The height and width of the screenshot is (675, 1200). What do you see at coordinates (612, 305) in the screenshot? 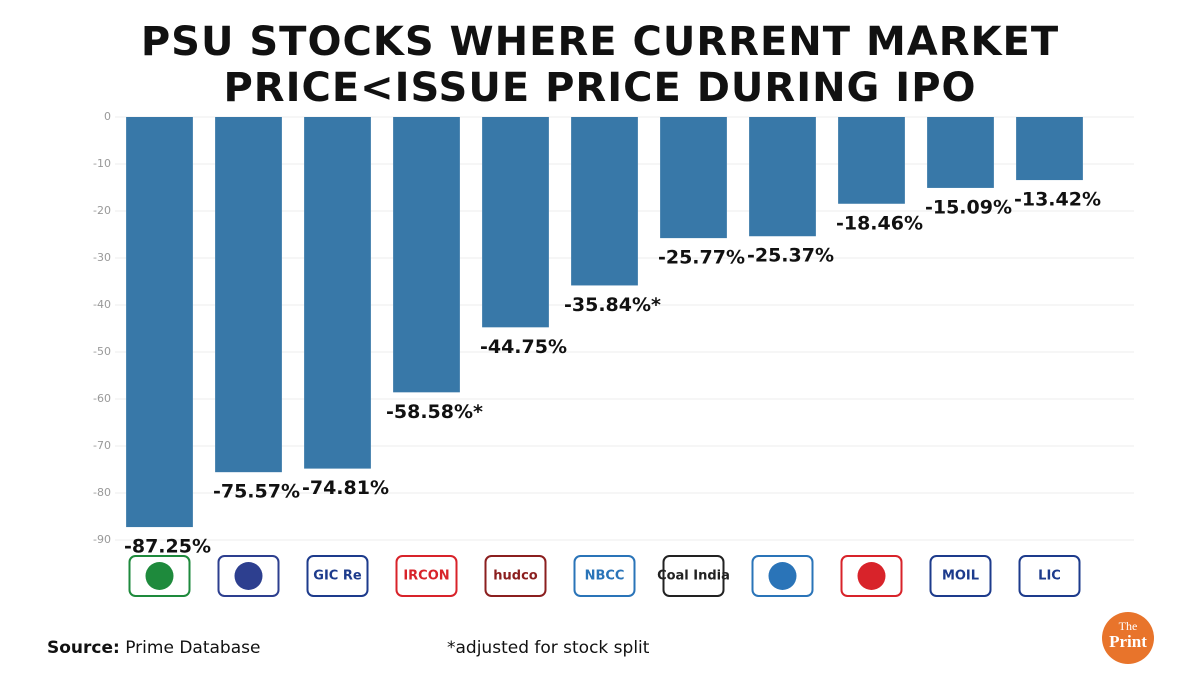
I see `data-label: -35.84%*` at bounding box center [612, 305].